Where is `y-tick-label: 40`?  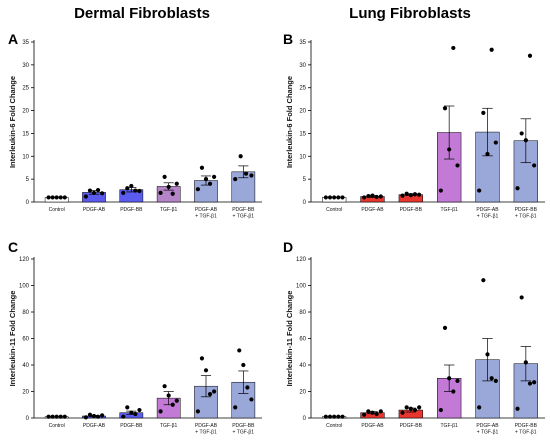 y-tick-label: 40 is located at coordinates (25, 366).